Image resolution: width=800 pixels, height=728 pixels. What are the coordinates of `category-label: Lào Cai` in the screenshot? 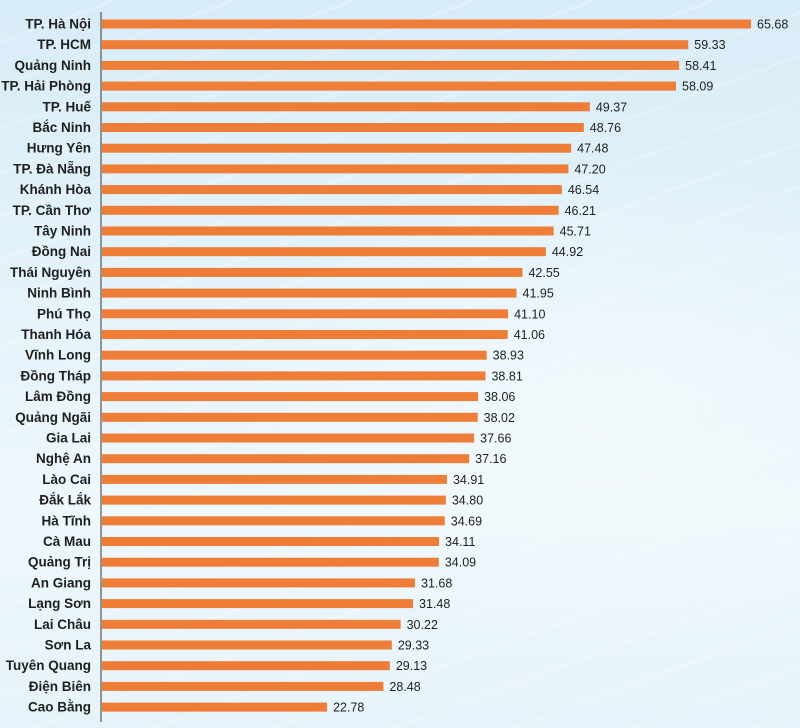 It's located at (66, 479).